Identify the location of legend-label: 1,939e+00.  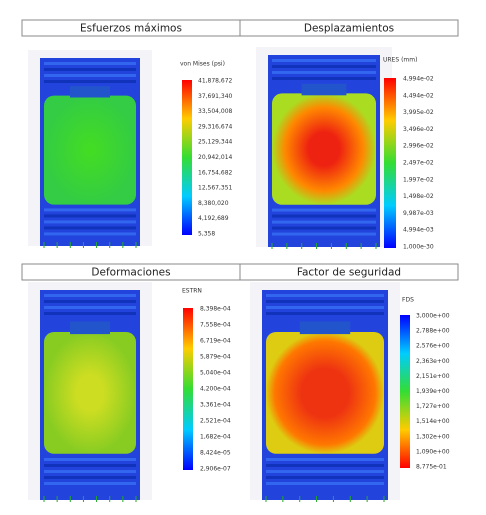
(433, 391).